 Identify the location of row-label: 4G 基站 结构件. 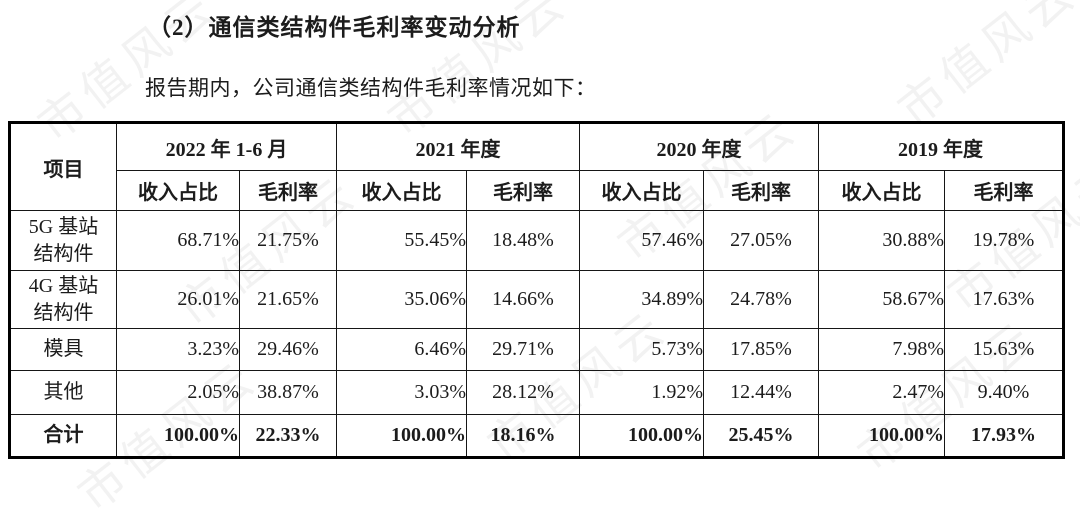
(63, 299).